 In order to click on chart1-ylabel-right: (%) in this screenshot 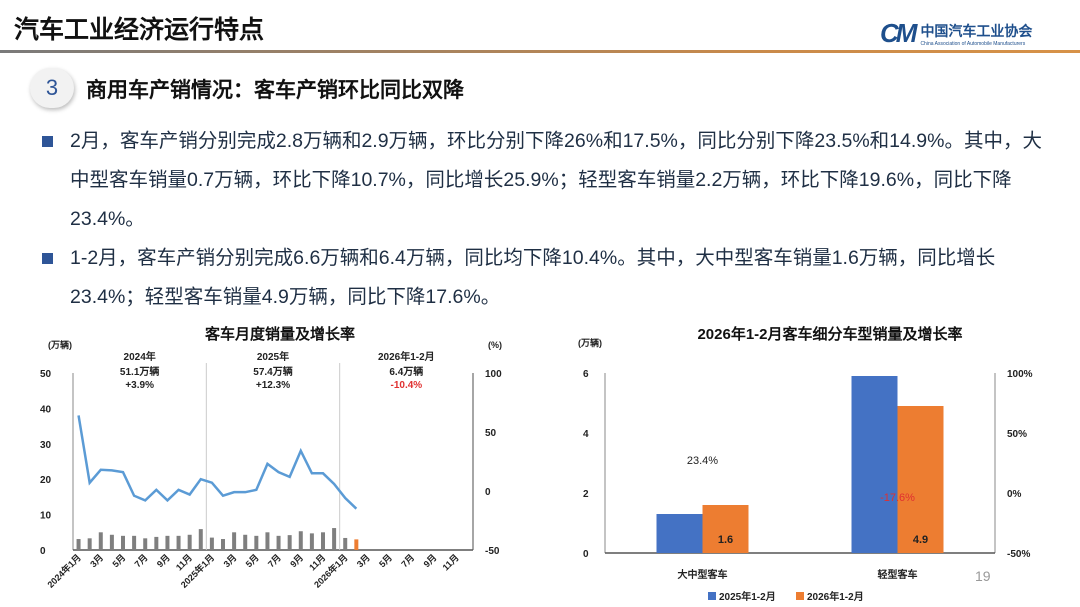, I will do `click(495, 345)`.